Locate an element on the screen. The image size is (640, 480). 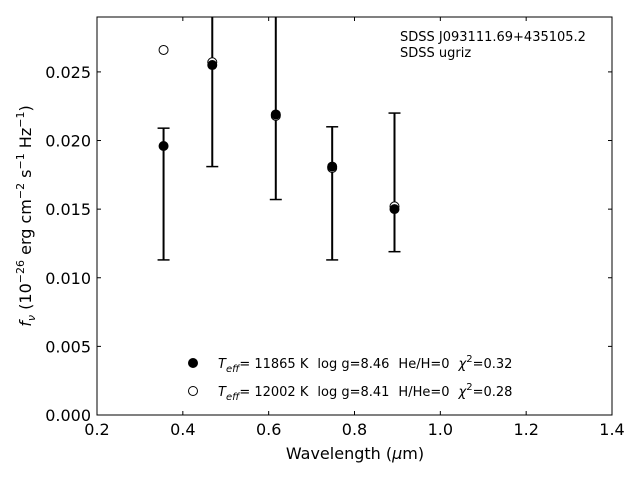
y-tick-label: 0.025 is located at coordinates (68, 72).